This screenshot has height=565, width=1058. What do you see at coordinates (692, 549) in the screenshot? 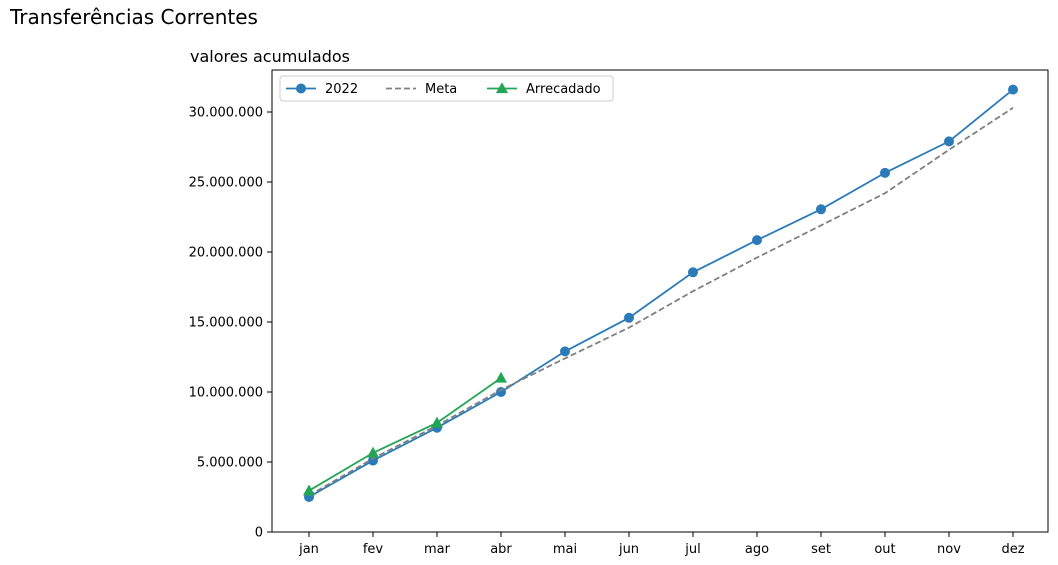
I see `x-tick-label: jul` at bounding box center [692, 549].